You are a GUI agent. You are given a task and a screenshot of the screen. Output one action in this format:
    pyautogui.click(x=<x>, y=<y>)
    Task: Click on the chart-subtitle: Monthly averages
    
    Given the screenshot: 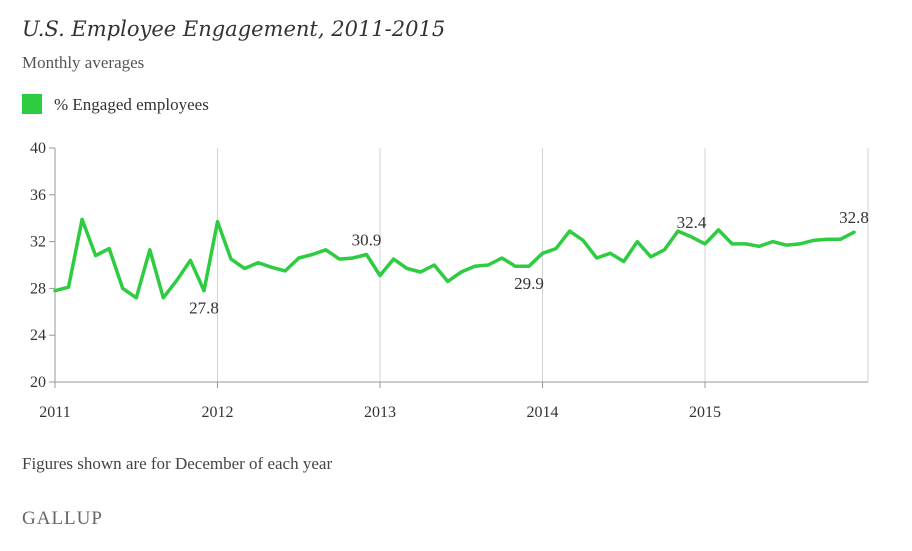 What is the action you would take?
    pyautogui.click(x=83, y=62)
    